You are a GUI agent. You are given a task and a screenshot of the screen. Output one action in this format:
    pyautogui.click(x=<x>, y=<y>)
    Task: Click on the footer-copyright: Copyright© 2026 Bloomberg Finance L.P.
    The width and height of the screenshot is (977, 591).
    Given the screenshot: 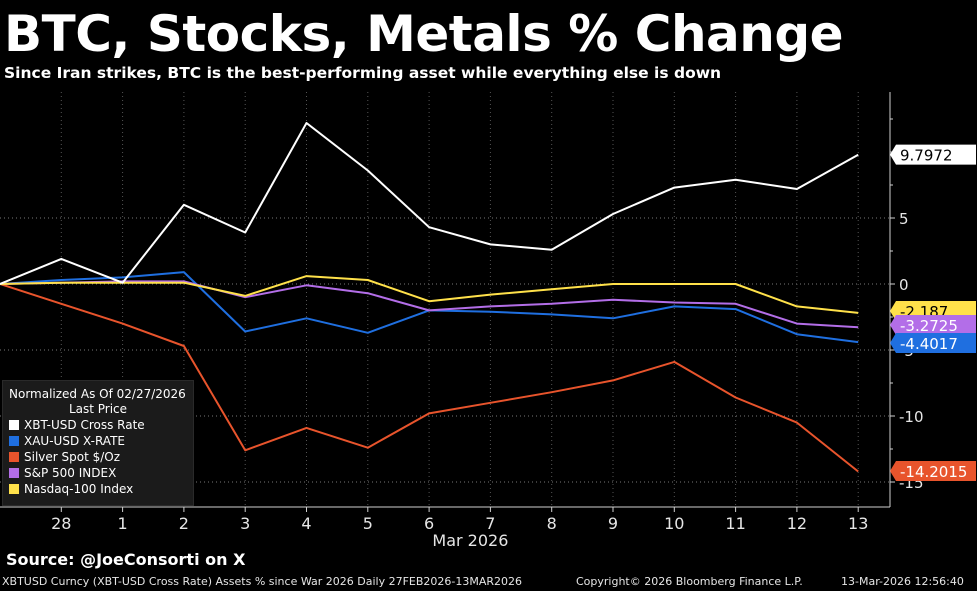 What is the action you would take?
    pyautogui.click(x=689, y=581)
    